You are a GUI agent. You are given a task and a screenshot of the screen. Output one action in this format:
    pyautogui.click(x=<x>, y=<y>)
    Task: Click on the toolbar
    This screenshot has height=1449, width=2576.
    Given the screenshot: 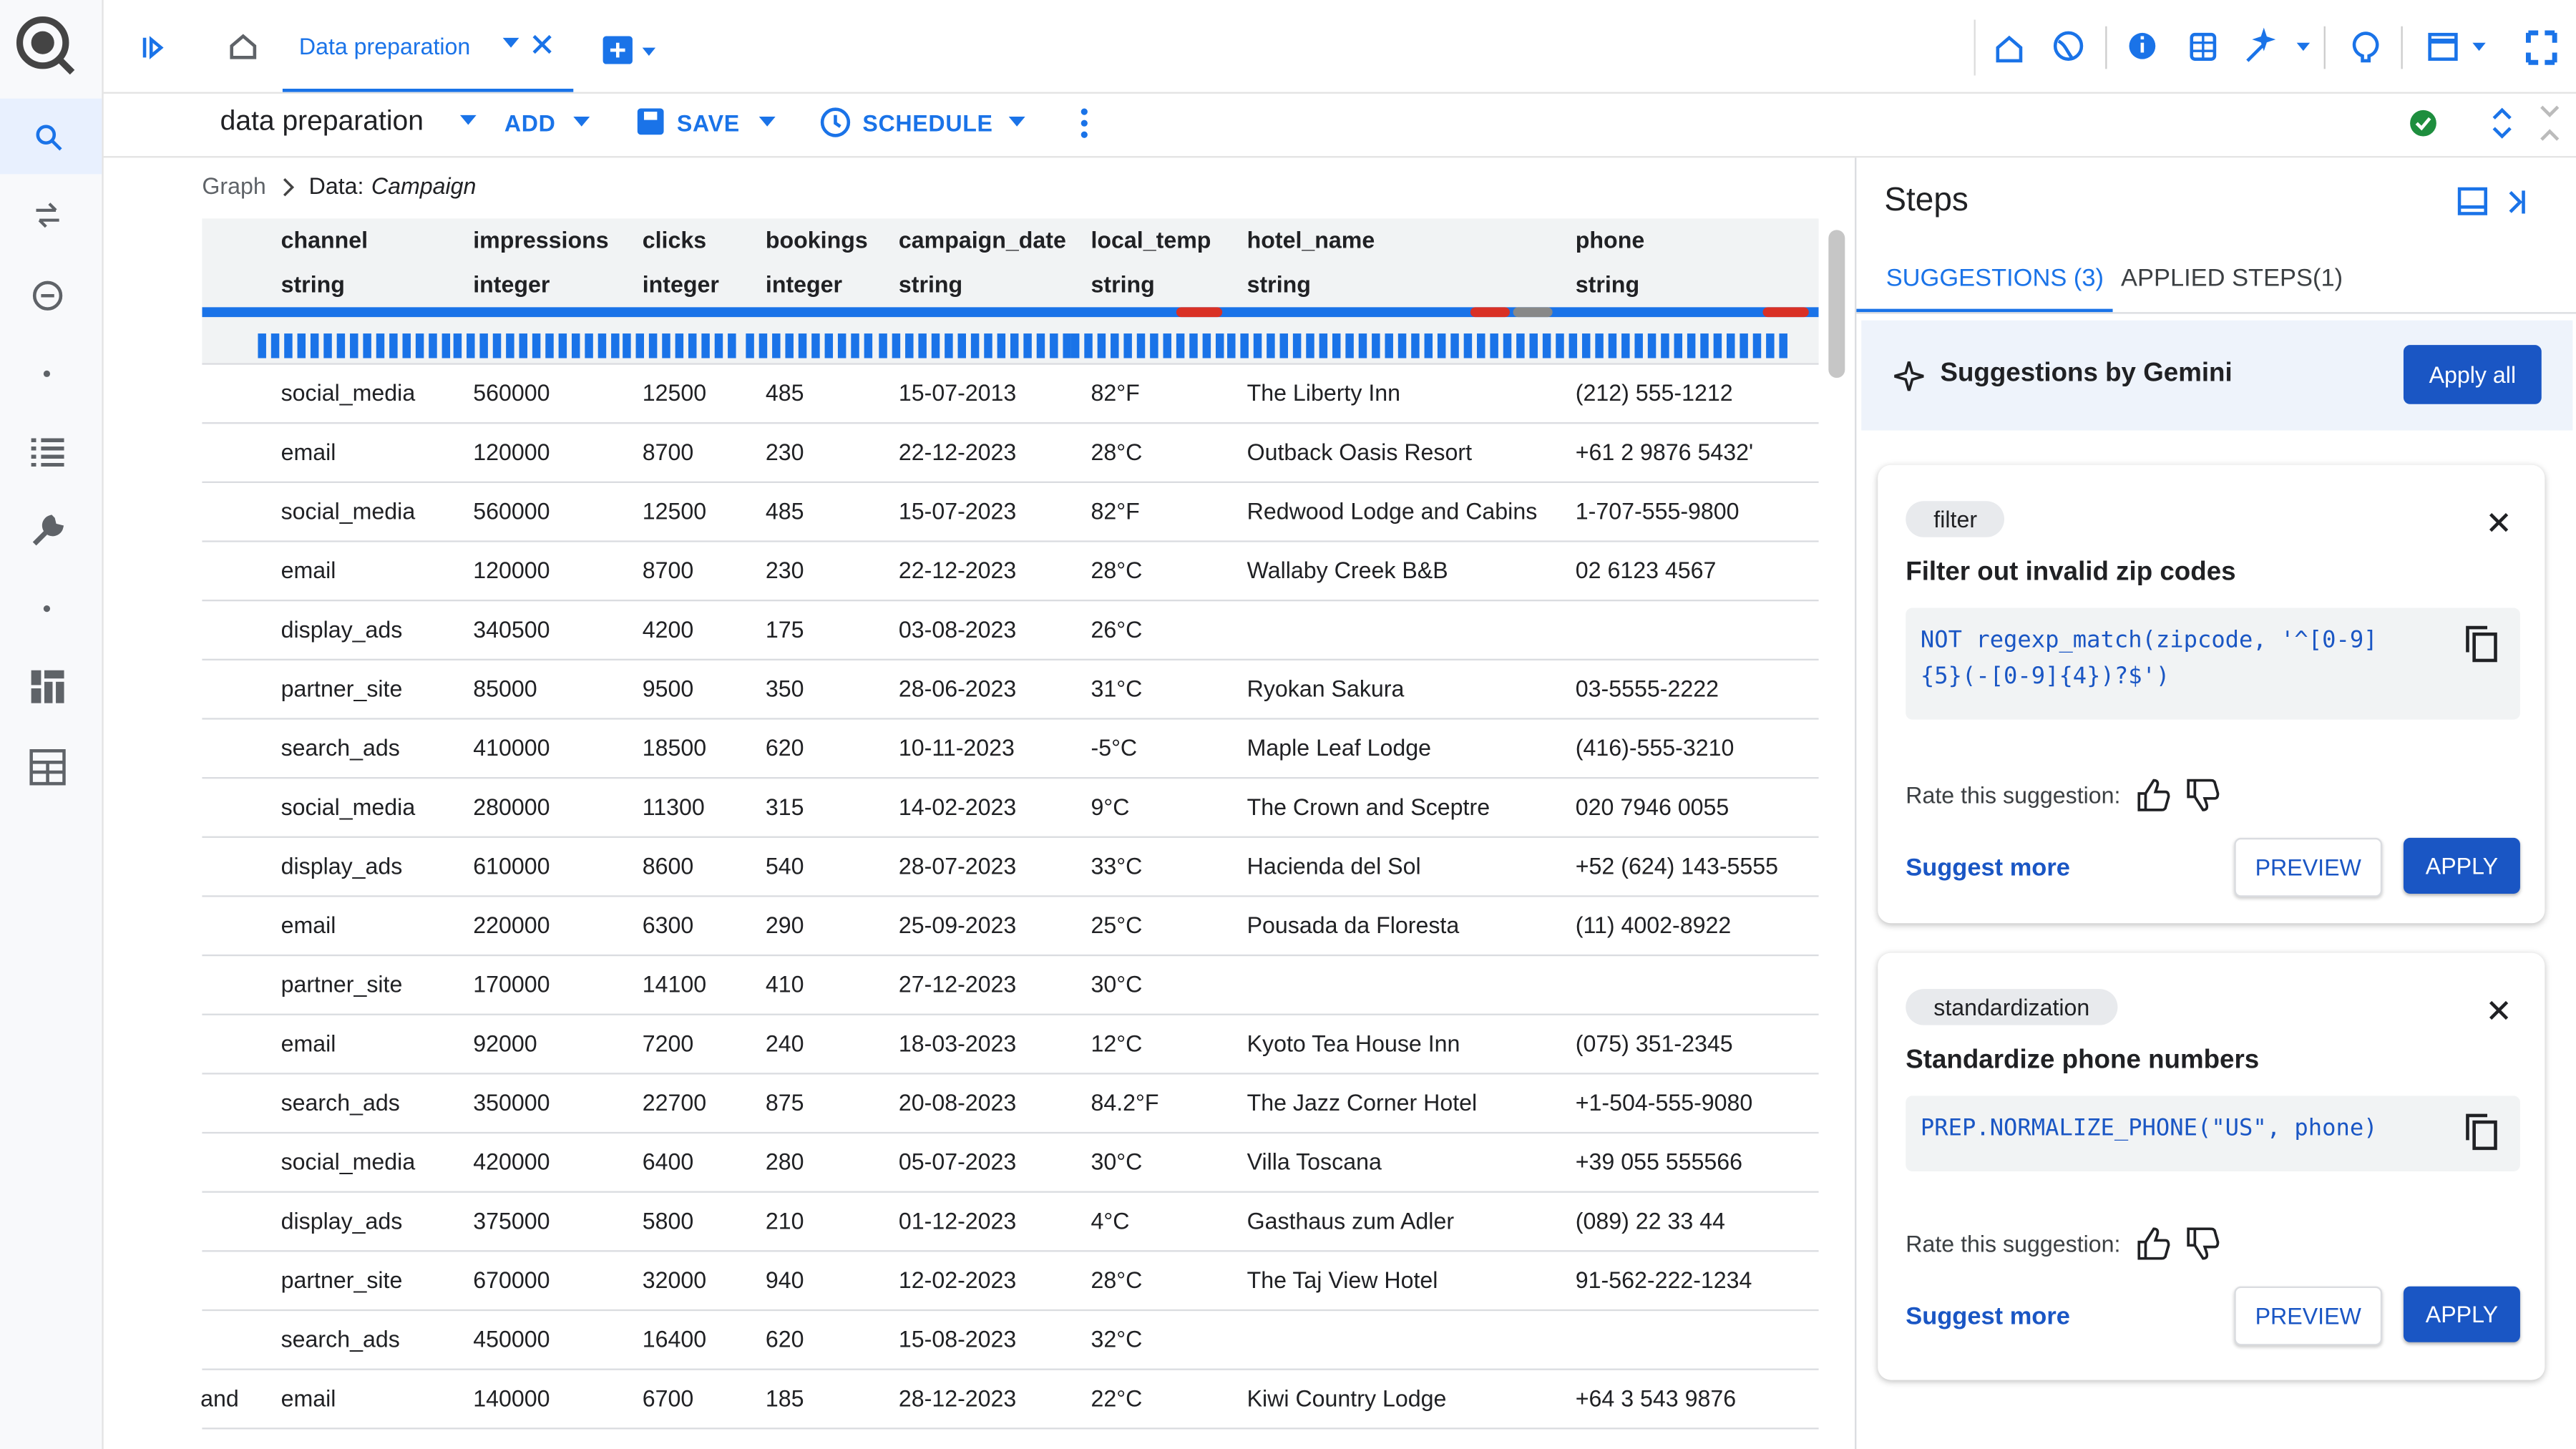 What is the action you would take?
    pyautogui.click(x=1339, y=125)
    